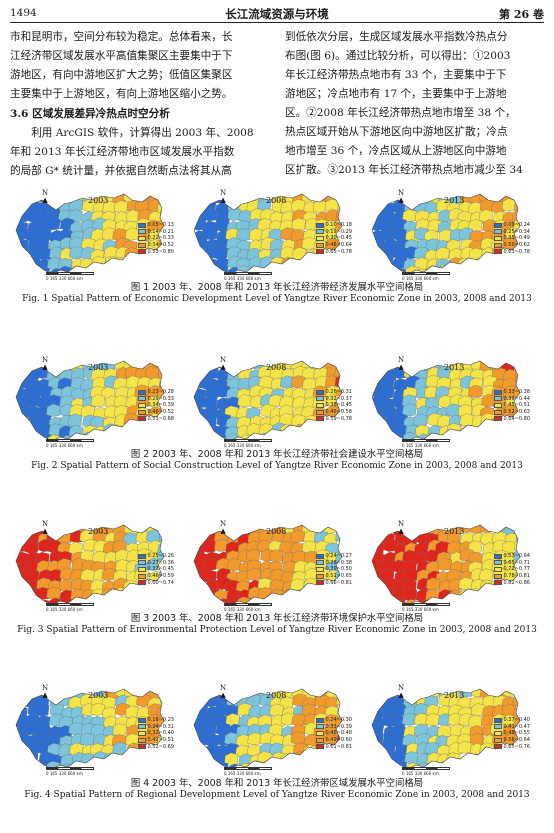 Image resolution: width=554 pixels, height=833 pixels. I want to click on legend-item: 0.48~0.55, so click(512, 733).